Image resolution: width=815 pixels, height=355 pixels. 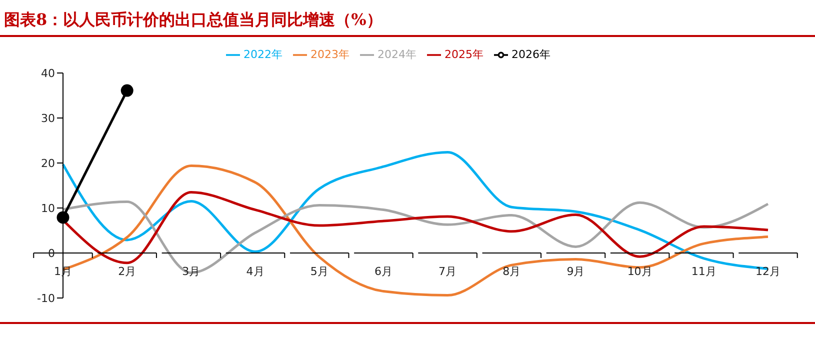 What do you see at coordinates (191, 271) in the screenshot?
I see `x-tick-label: 3月` at bounding box center [191, 271].